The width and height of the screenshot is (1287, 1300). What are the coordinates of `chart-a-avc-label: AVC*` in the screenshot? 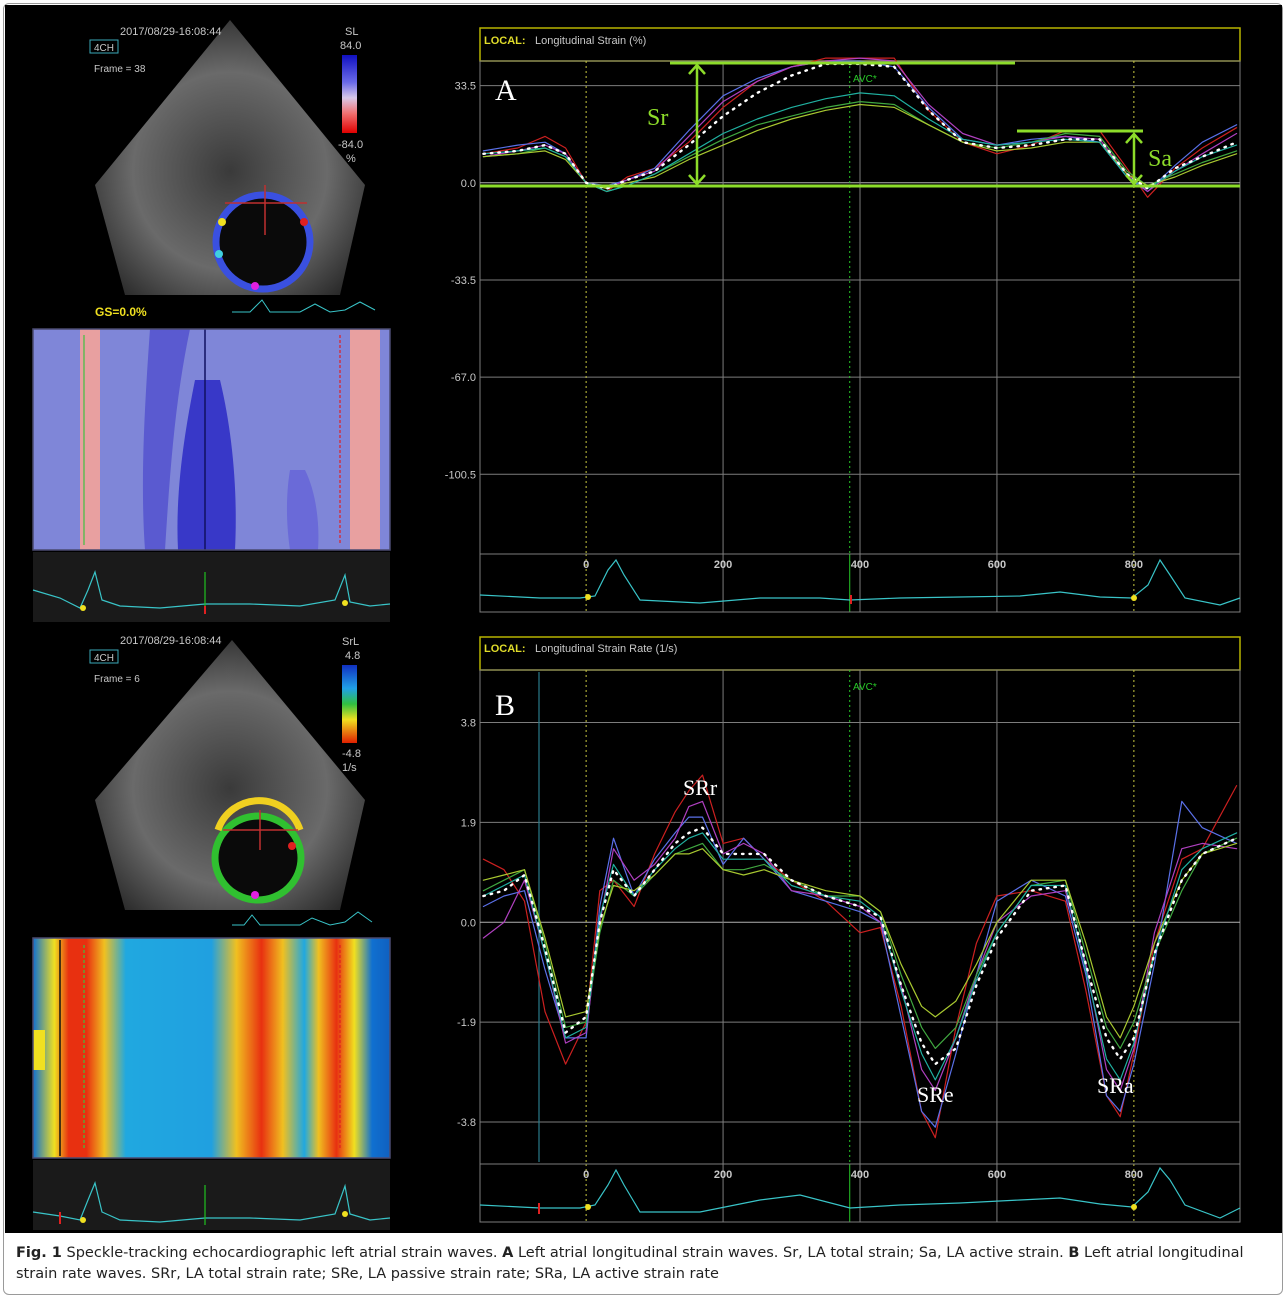 It's located at (865, 79).